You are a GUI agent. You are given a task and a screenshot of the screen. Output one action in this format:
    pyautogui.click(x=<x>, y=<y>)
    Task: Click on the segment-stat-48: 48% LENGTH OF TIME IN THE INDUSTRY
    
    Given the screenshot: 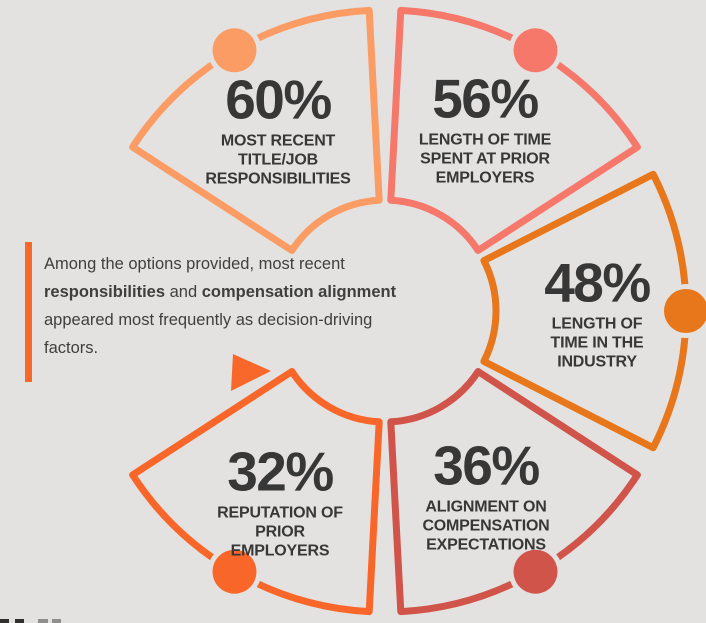 What is the action you would take?
    pyautogui.click(x=597, y=312)
    